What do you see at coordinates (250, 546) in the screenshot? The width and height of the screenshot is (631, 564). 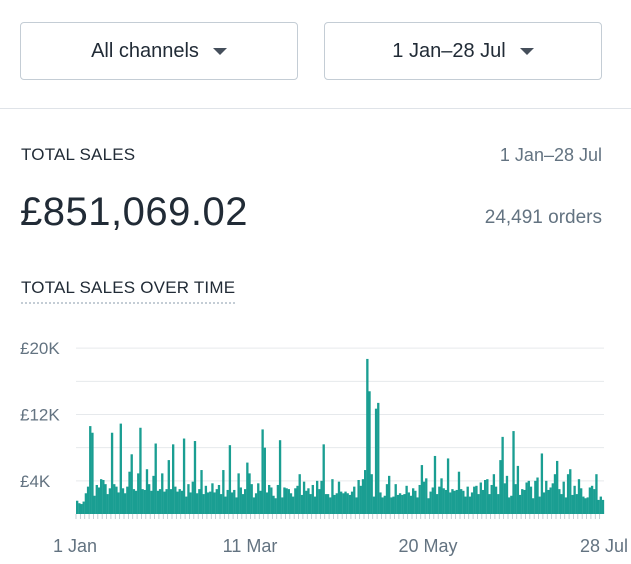 I see `x-tick-label: 11 Mar` at bounding box center [250, 546].